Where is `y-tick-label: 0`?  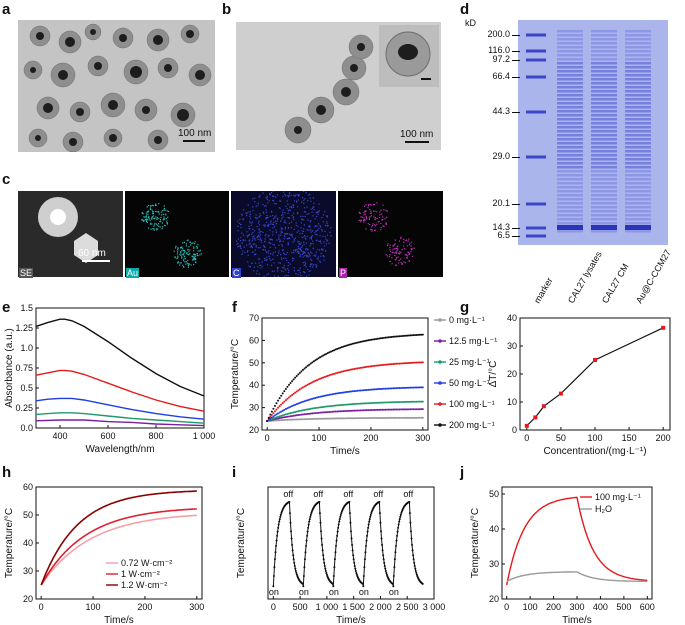 y-tick-label: 0 is located at coordinates (514, 430).